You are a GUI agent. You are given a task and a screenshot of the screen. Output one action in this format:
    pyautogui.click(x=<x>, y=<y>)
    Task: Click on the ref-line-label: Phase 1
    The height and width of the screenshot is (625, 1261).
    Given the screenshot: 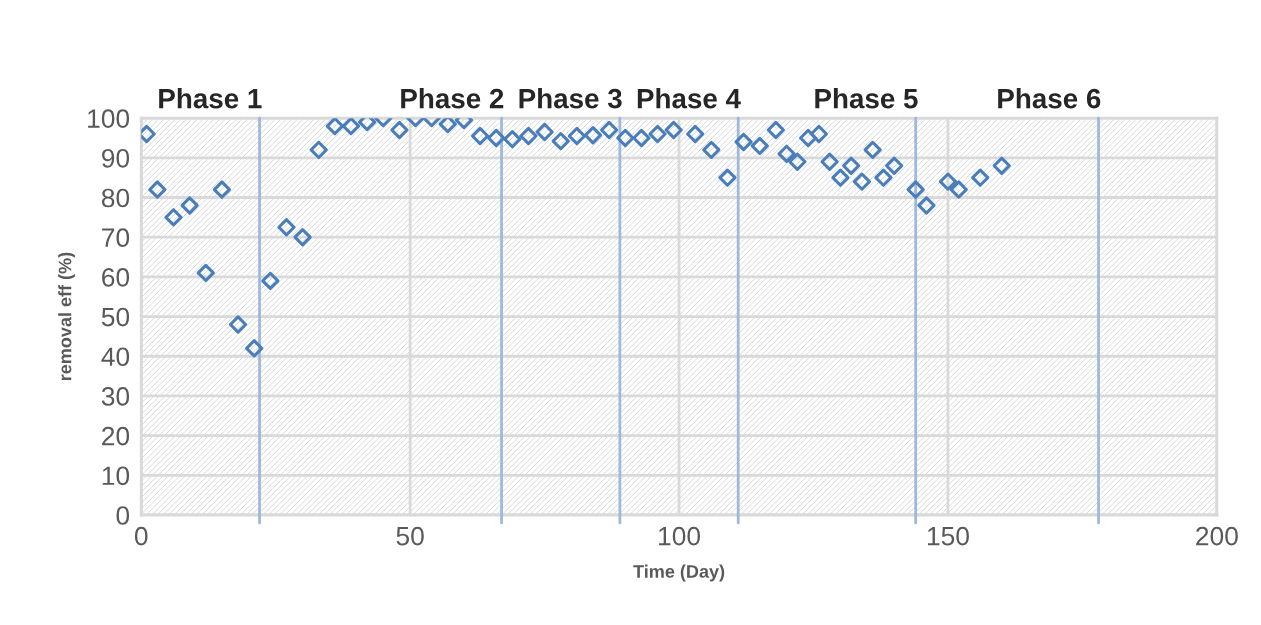 What is the action you would take?
    pyautogui.click(x=210, y=98)
    